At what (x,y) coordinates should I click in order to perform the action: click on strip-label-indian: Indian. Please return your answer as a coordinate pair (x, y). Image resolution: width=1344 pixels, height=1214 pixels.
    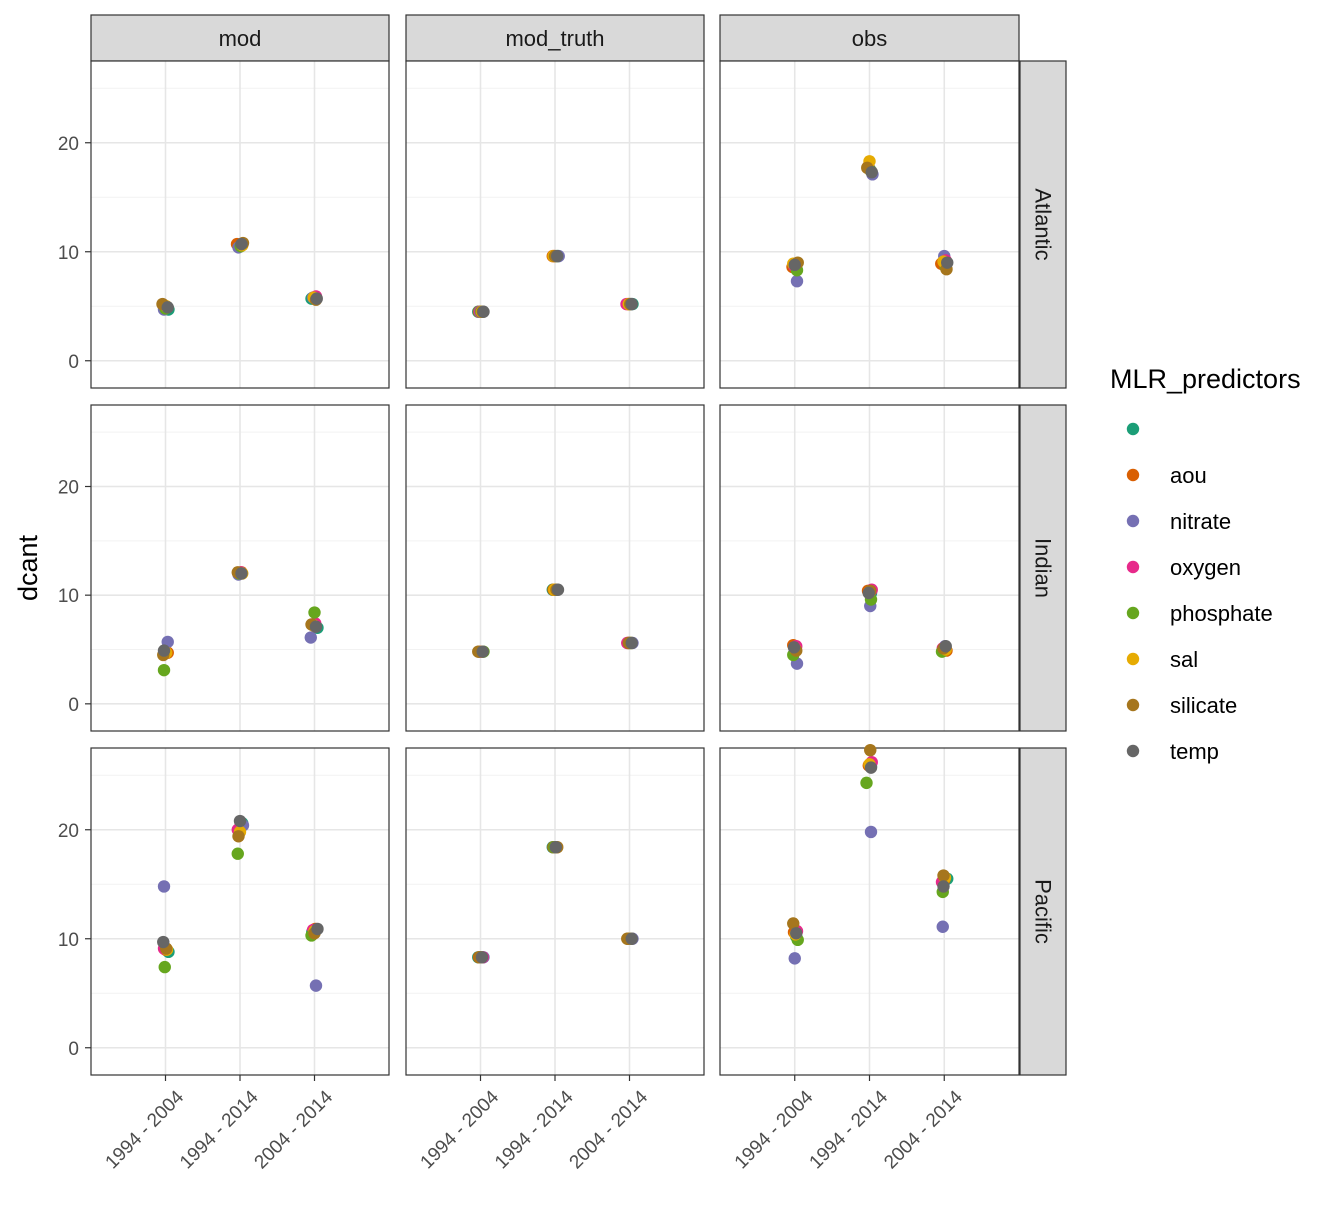
    Looking at the image, I should click on (1043, 568).